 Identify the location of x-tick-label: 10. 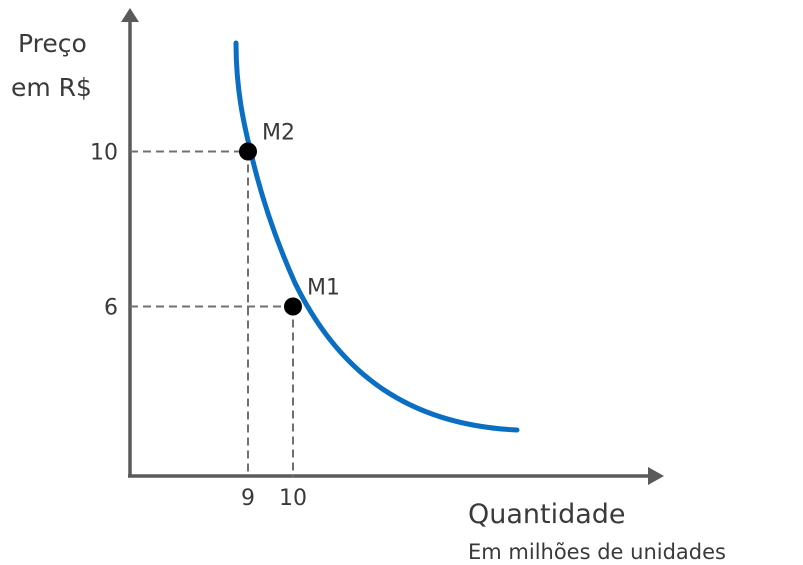
(293, 498).